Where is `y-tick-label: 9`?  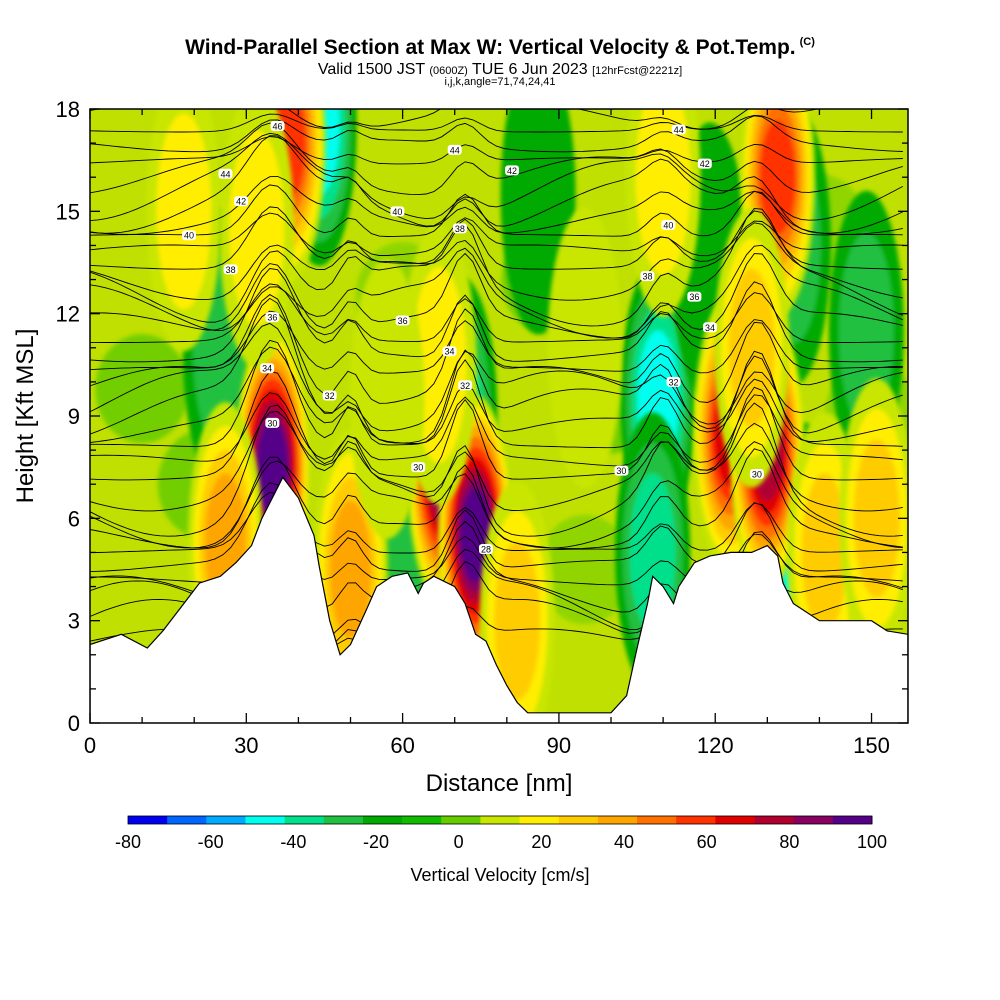 y-tick-label: 9 is located at coordinates (74, 416).